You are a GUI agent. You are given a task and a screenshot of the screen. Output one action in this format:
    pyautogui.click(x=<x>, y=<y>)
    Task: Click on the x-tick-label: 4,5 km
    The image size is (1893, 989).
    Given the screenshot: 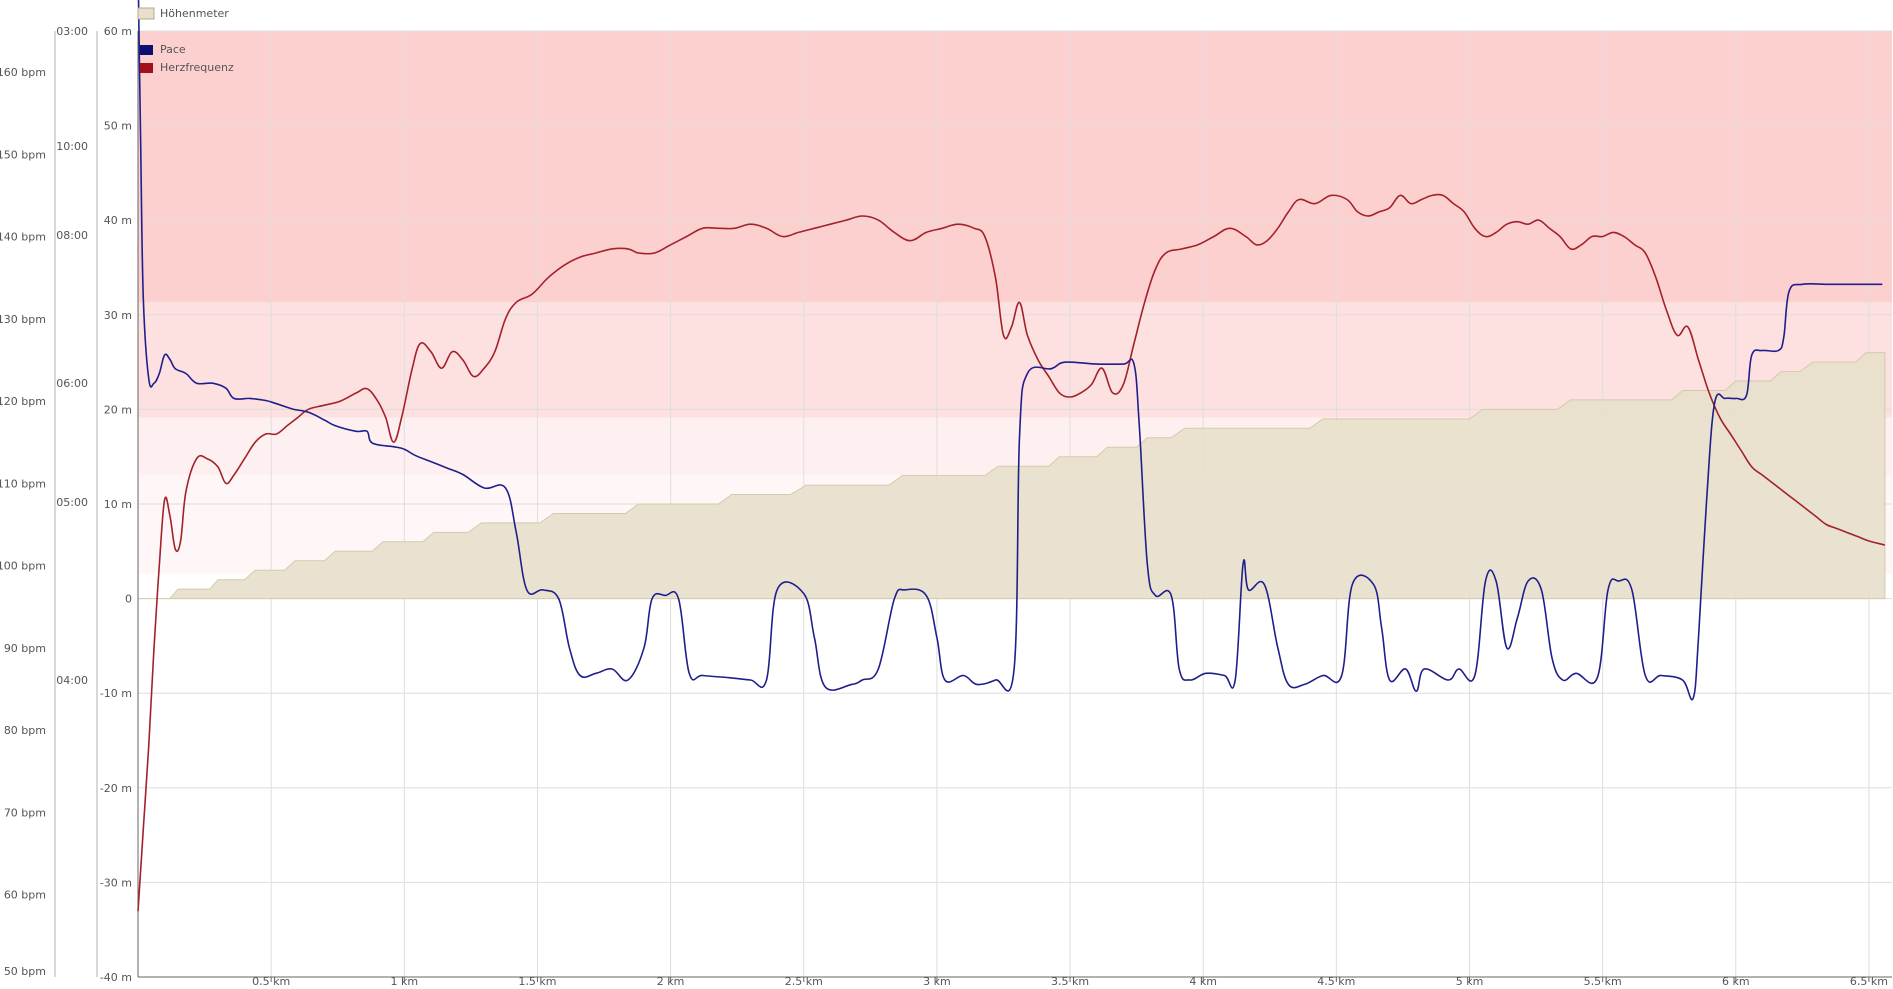 What is the action you would take?
    pyautogui.click(x=1336, y=980)
    